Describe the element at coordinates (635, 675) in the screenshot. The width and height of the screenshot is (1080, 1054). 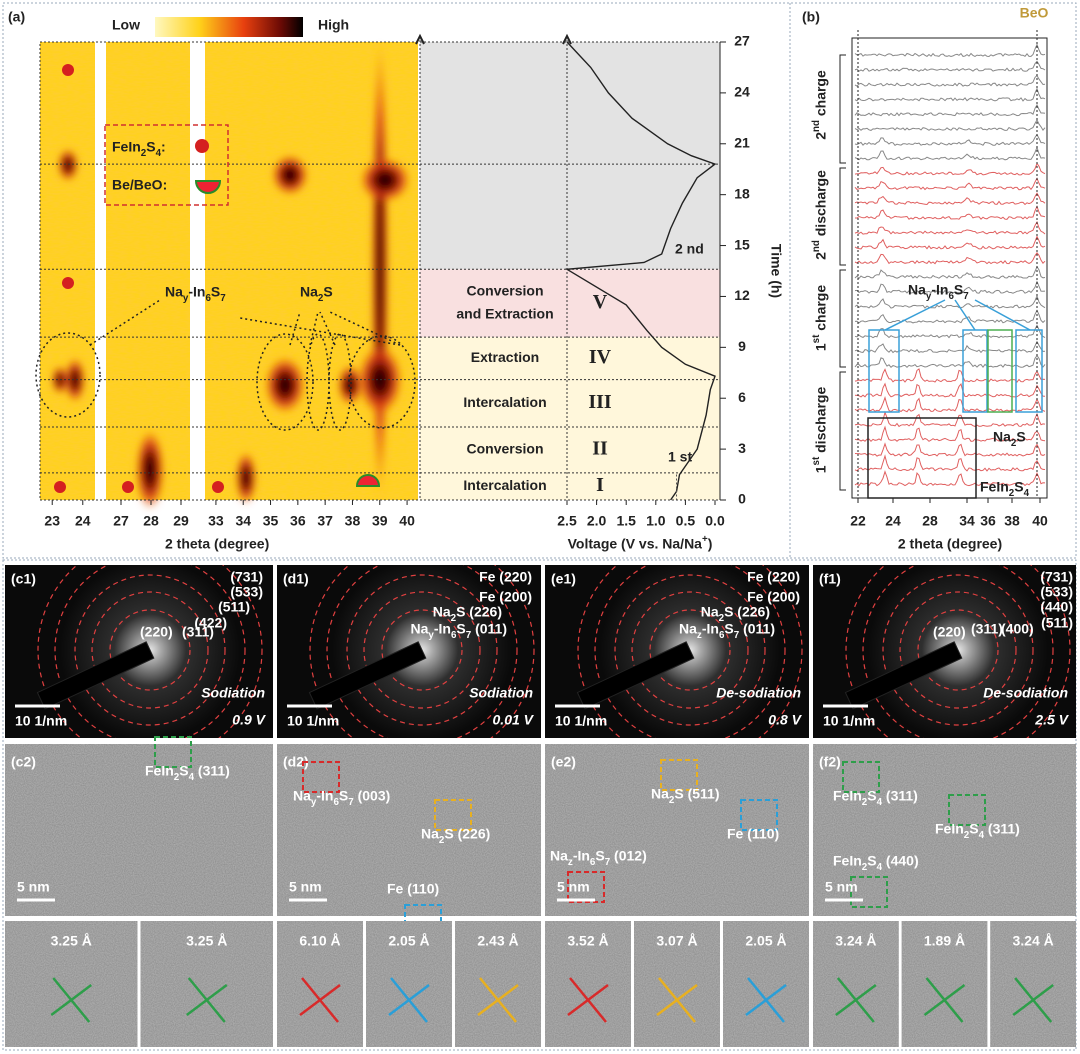
I see `beam-stop` at that location.